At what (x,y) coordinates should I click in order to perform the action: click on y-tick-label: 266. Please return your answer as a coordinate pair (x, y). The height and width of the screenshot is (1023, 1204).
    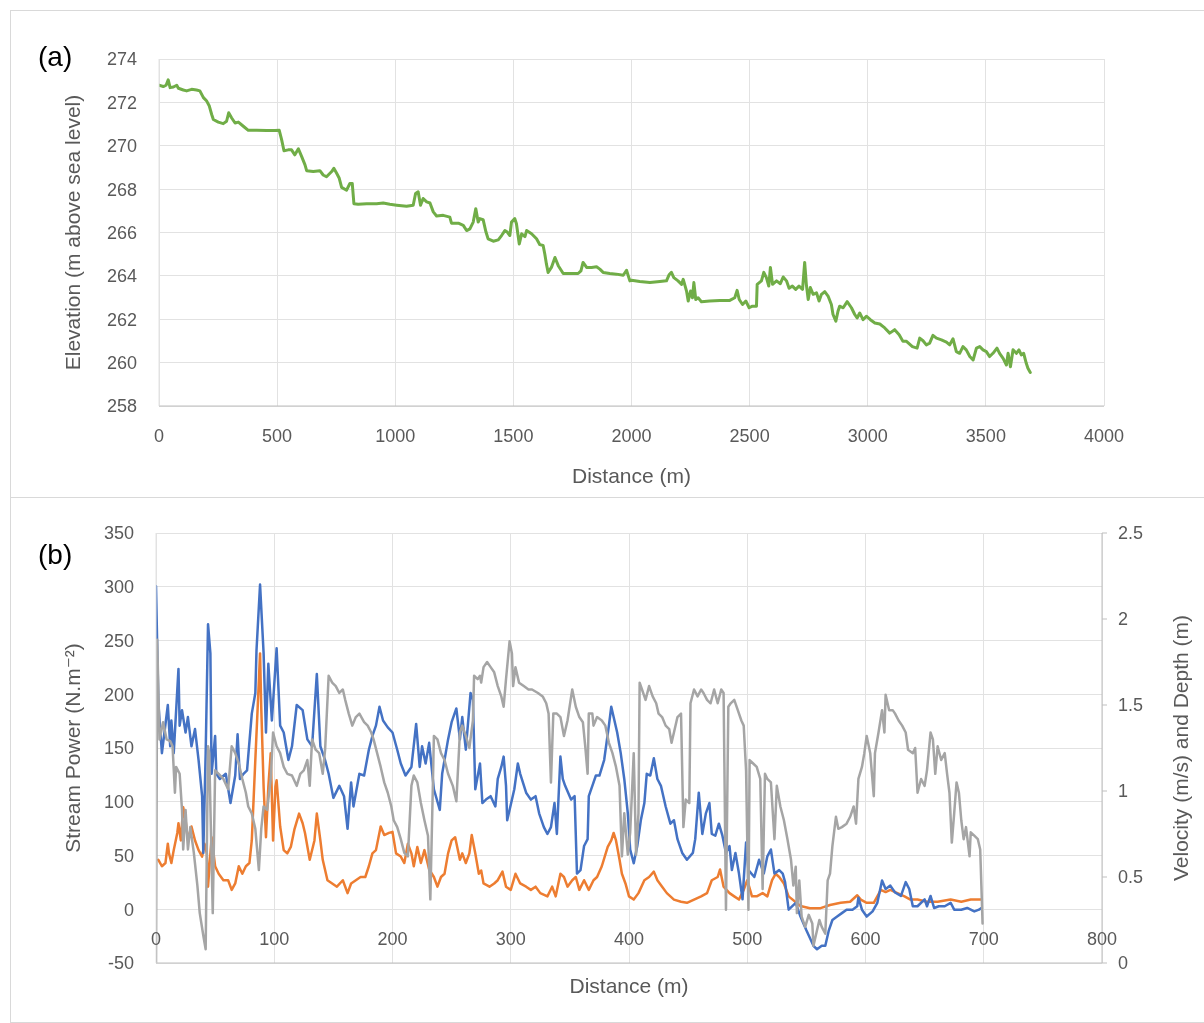
    Looking at the image, I should click on (121, 232).